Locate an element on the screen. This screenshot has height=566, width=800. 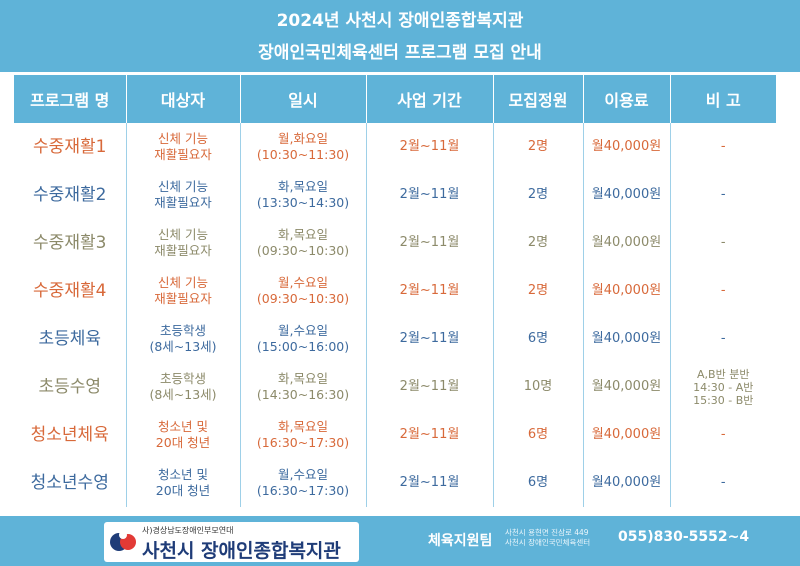
column-header: 모집정원 is located at coordinates (538, 99).